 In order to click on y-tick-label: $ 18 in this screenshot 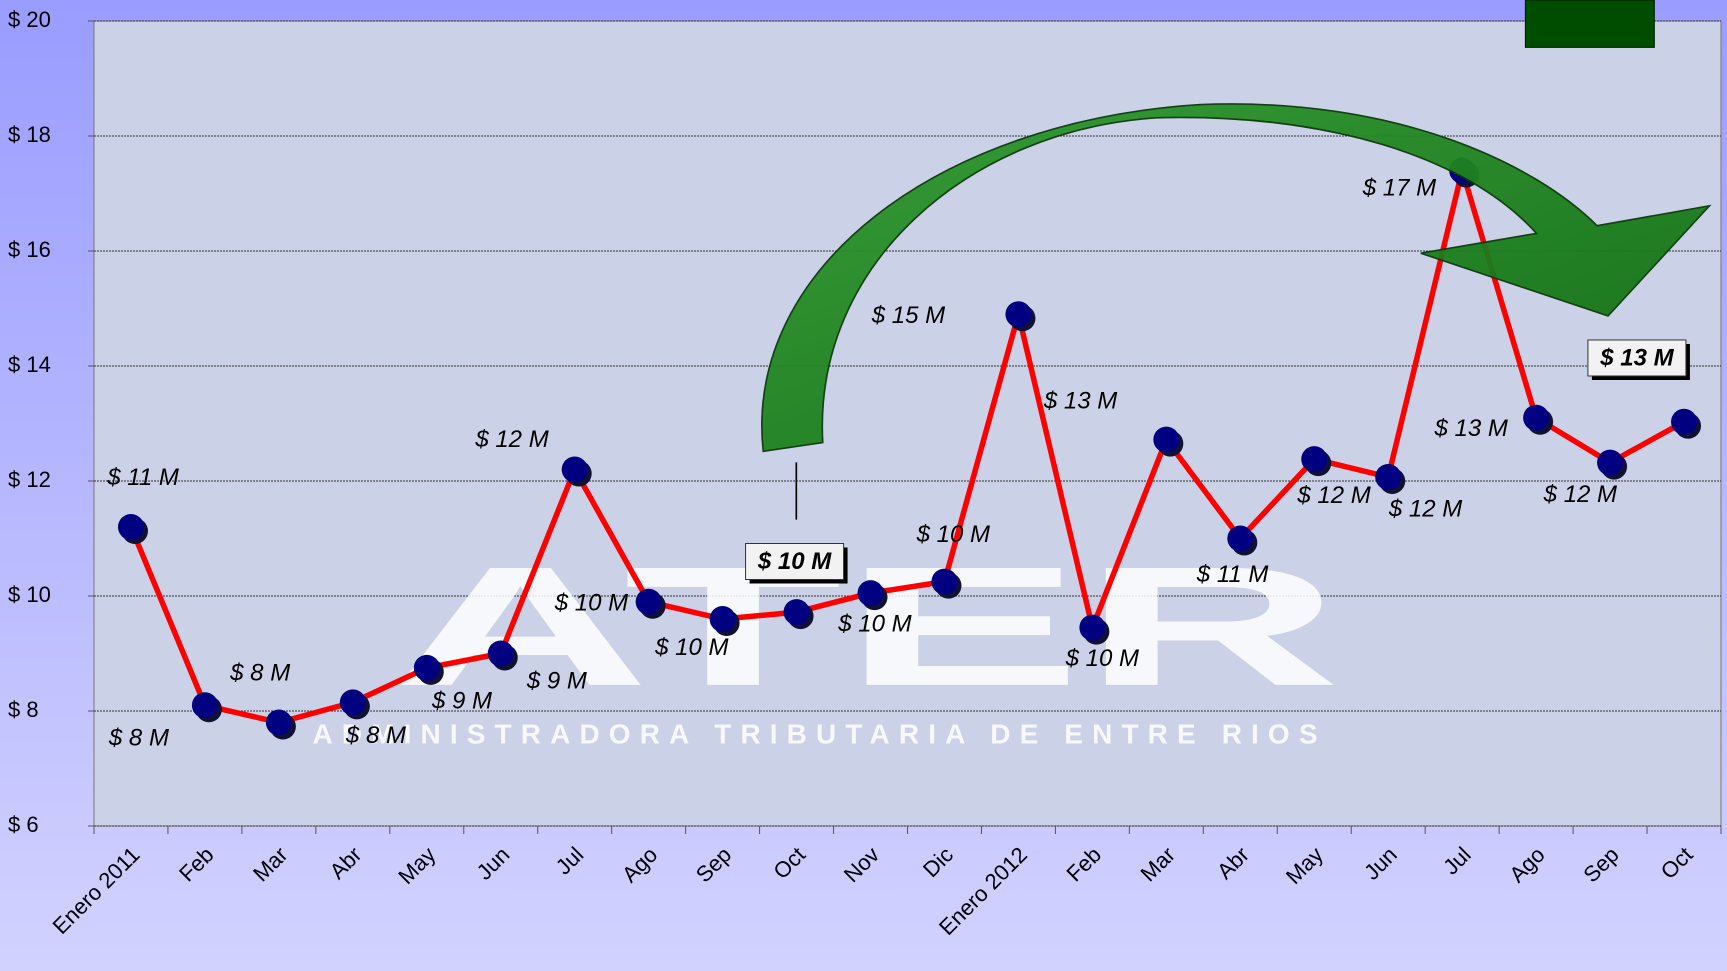, I will do `click(29, 134)`.